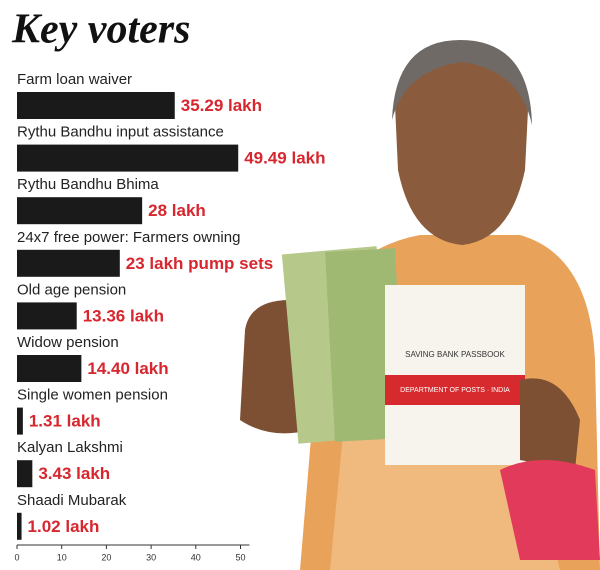 Image resolution: width=600 pixels, height=570 pixels. I want to click on category-label: Old age pension, so click(71, 289).